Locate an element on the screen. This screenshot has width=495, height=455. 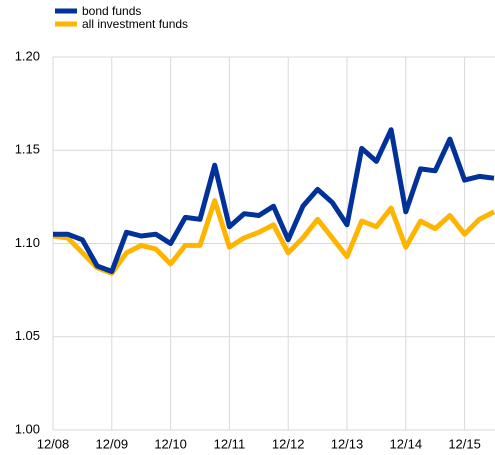
y-tick-label: 1.20 is located at coordinates (27, 55).